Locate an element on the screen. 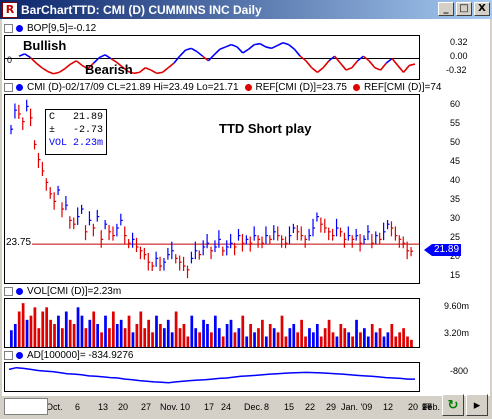 The height and width of the screenshot is (419, 492). vol-header: VOL[CMI (D)]=2.23m is located at coordinates (62, 291).